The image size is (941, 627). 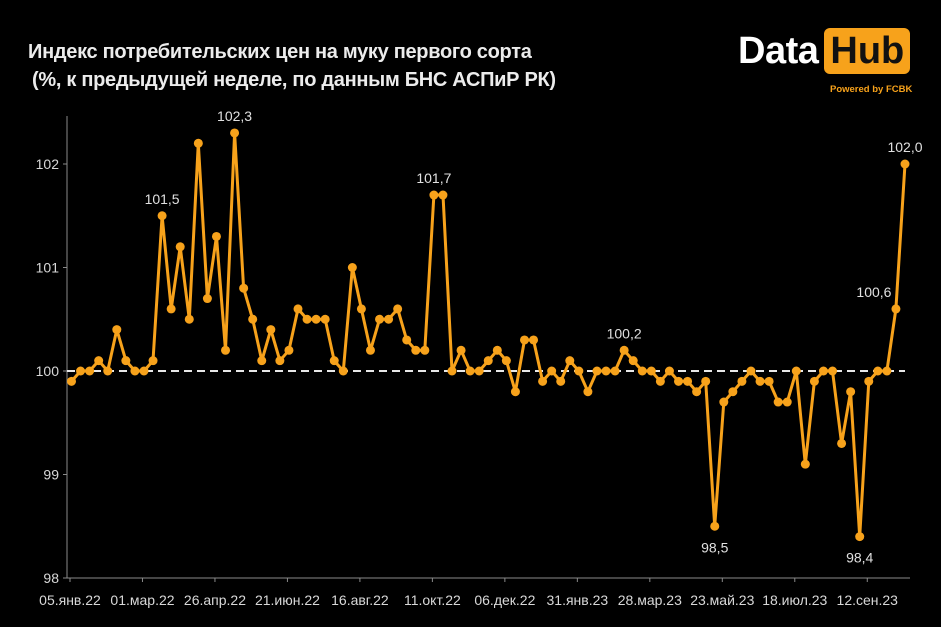 I want to click on logo-hub-badge: Hub, so click(x=867, y=51).